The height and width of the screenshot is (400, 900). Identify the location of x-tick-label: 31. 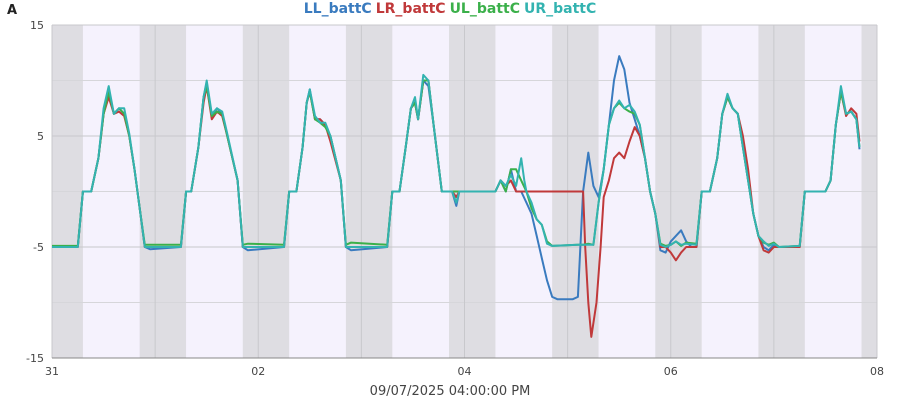
(52, 371).